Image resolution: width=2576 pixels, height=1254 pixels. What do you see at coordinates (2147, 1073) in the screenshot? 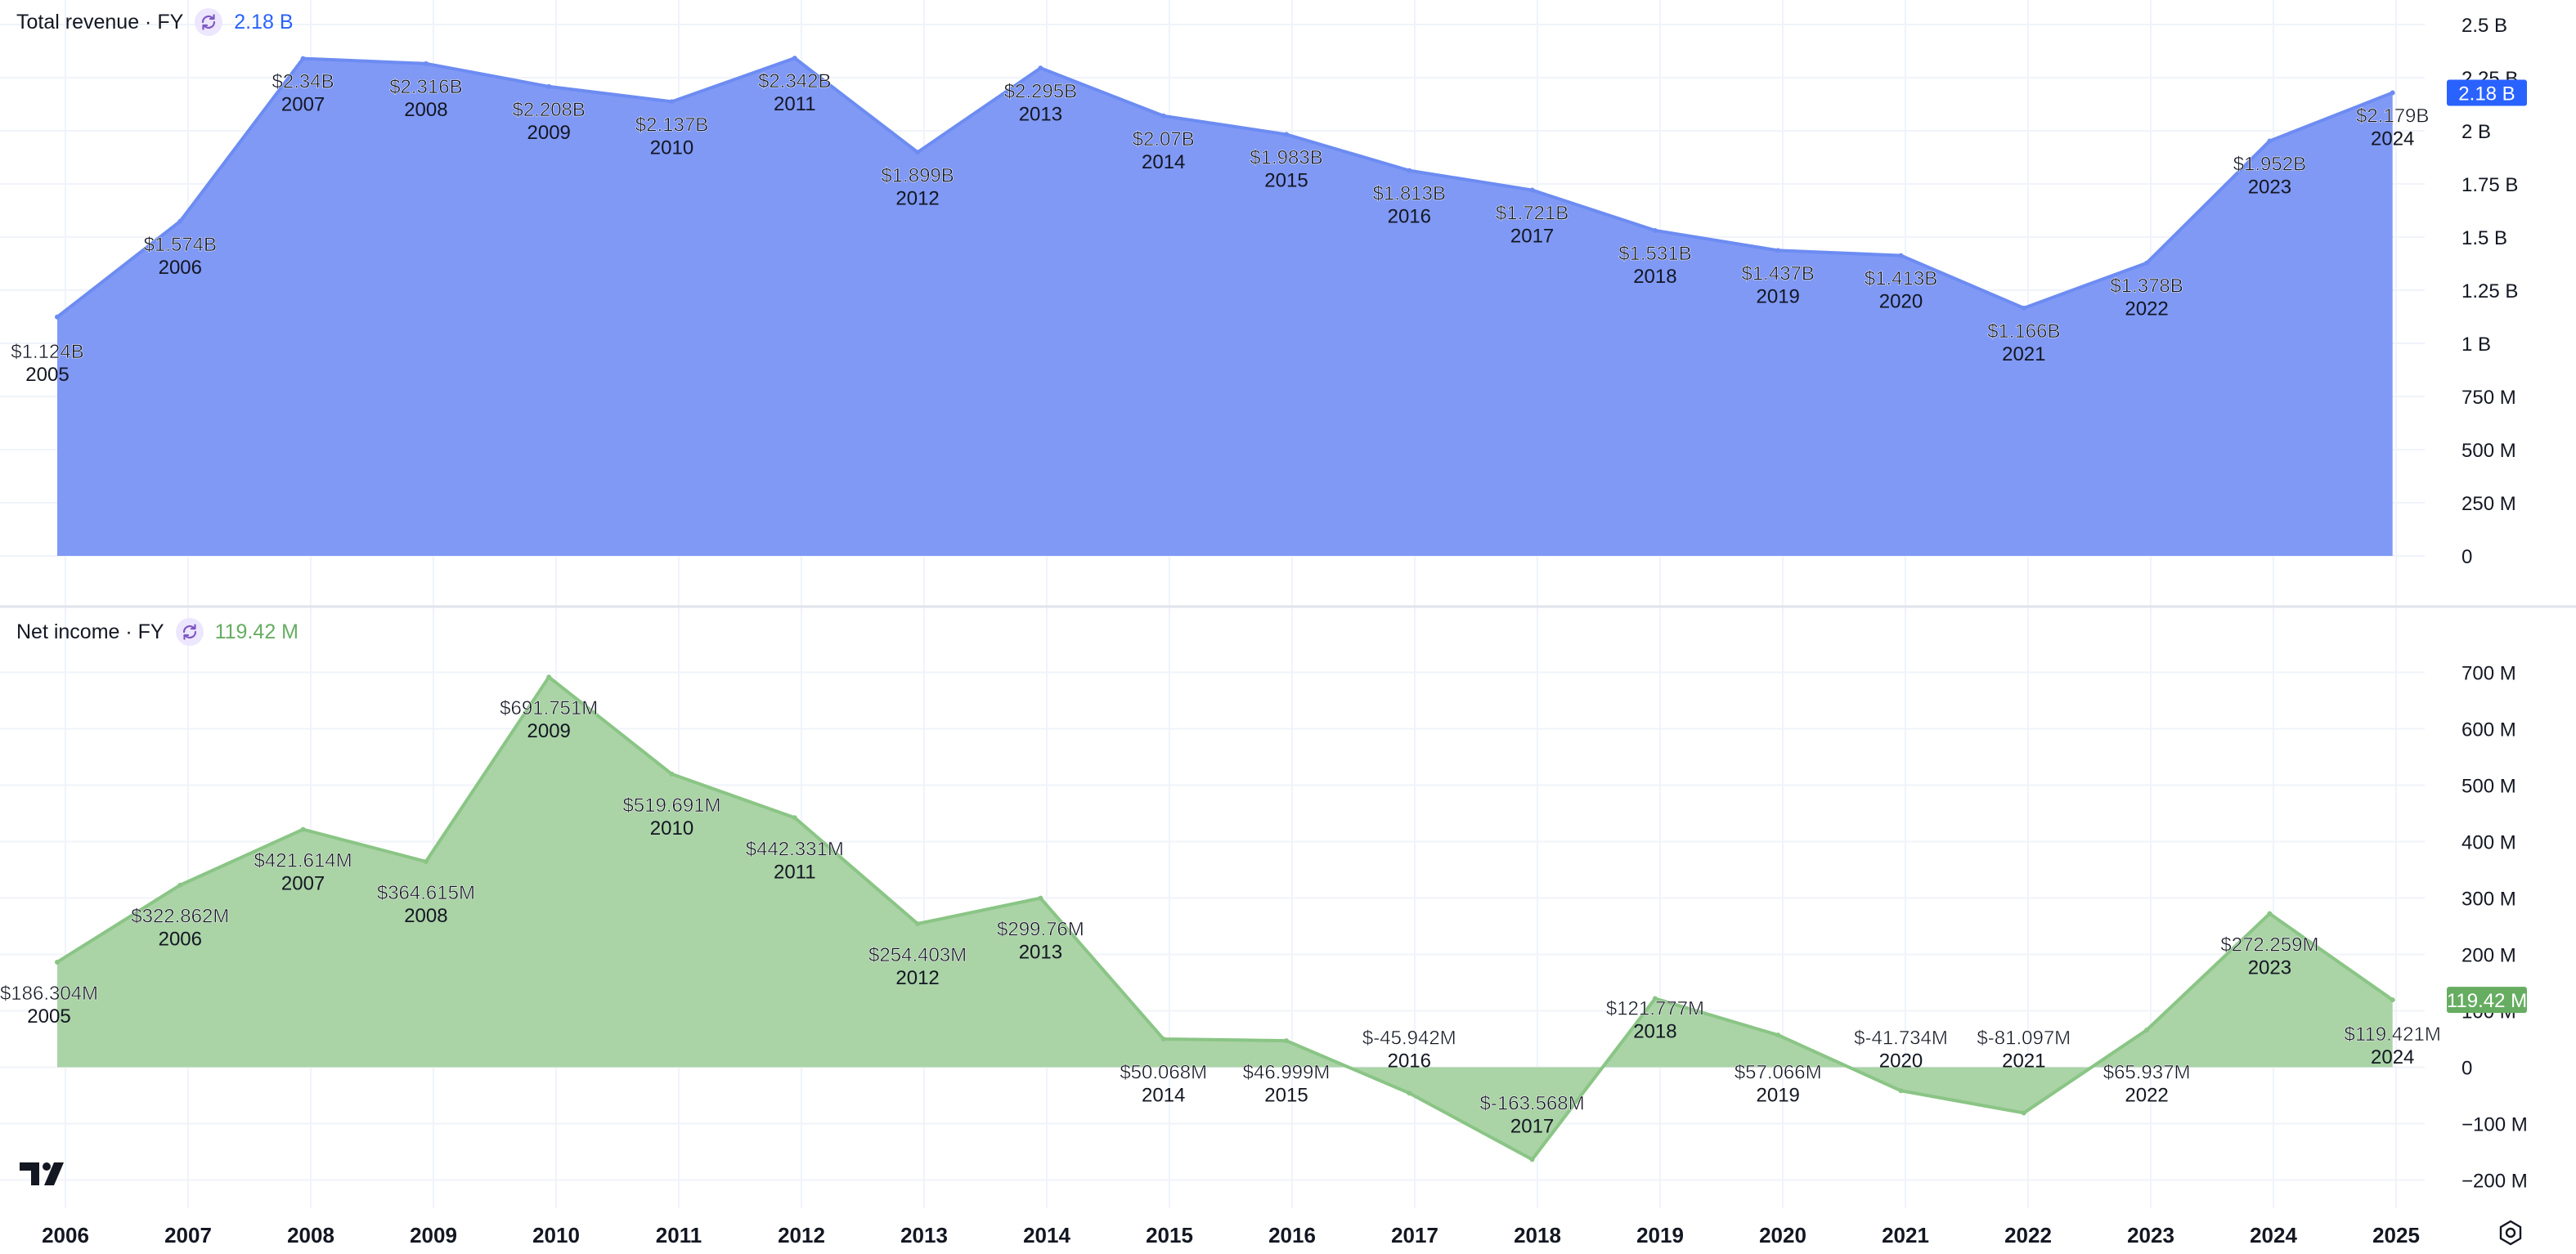
I see `data-label: $65.937M` at bounding box center [2147, 1073].